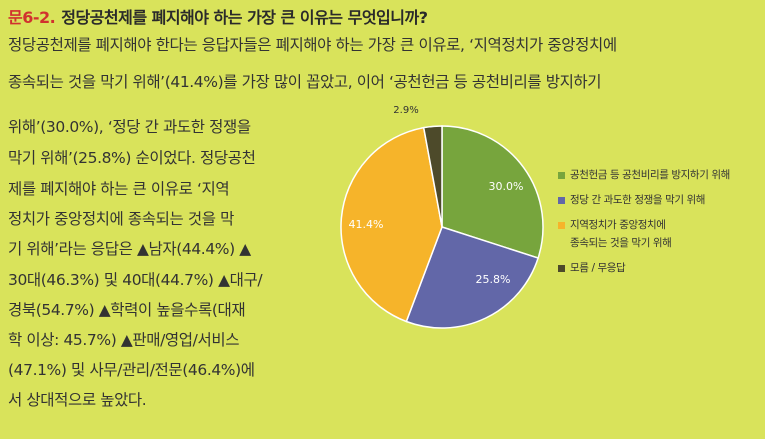 The height and width of the screenshot is (439, 765). I want to click on body-col-line-8: 학 이상: 45.7%) ▲판매/영업/서비스, so click(124, 340).